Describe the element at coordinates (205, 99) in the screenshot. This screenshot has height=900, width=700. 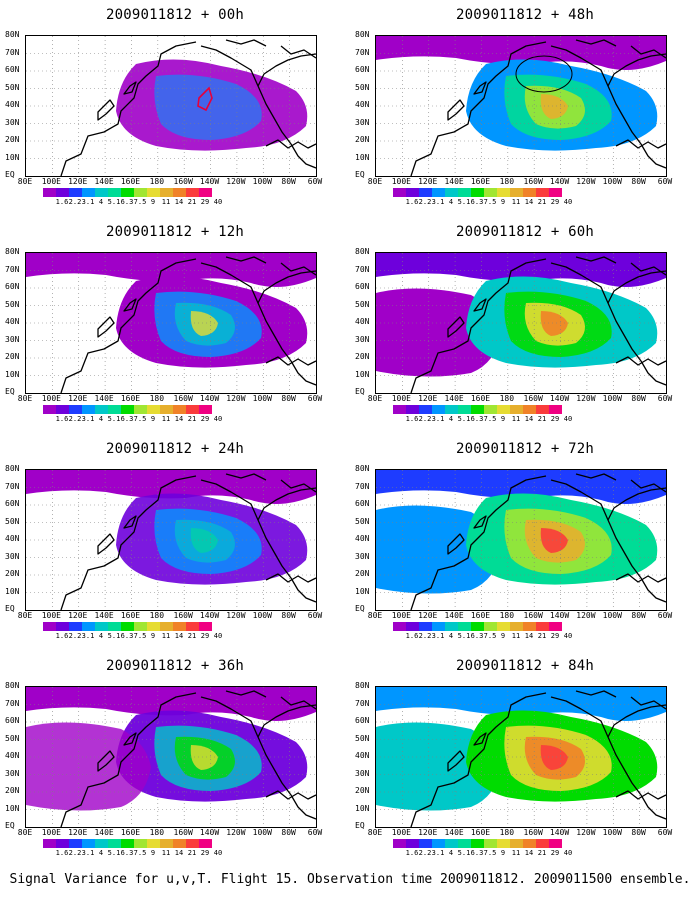
I see `target-region-outline` at that location.